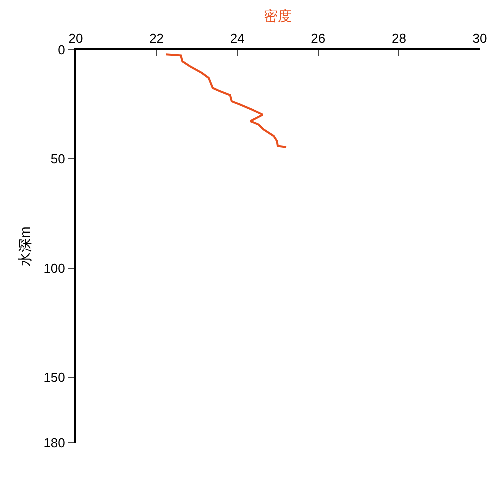 The height and width of the screenshot is (500, 500). Describe the element at coordinates (55, 378) in the screenshot. I see `y-tick-label: 150` at that location.